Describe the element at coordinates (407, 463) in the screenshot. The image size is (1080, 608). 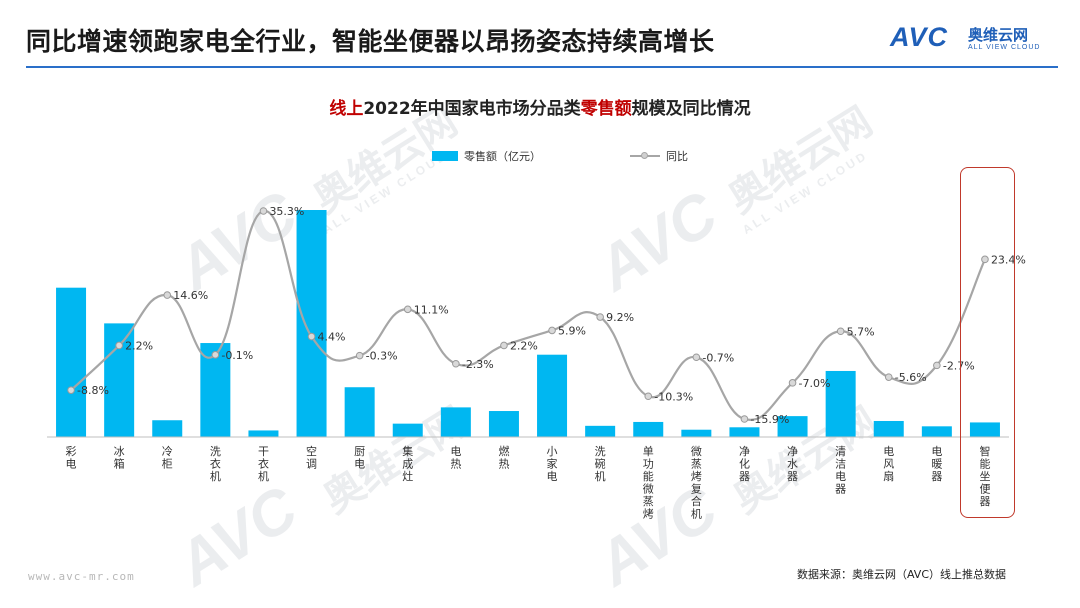
I see `category-label: 集成灶` at that location.